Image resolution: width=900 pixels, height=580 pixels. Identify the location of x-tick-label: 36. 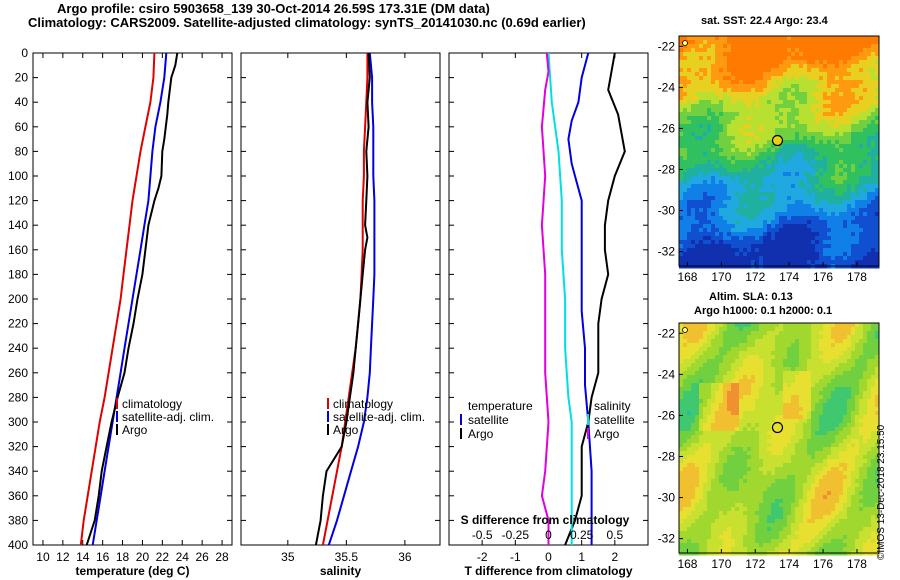
(405, 557).